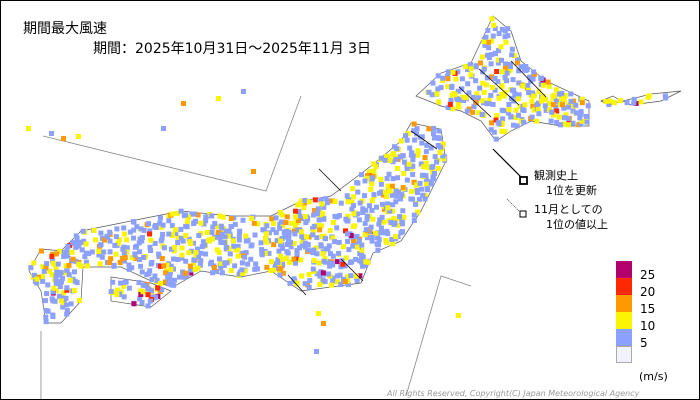  I want to click on november-high-line2: 1位の値以上, so click(577, 224).